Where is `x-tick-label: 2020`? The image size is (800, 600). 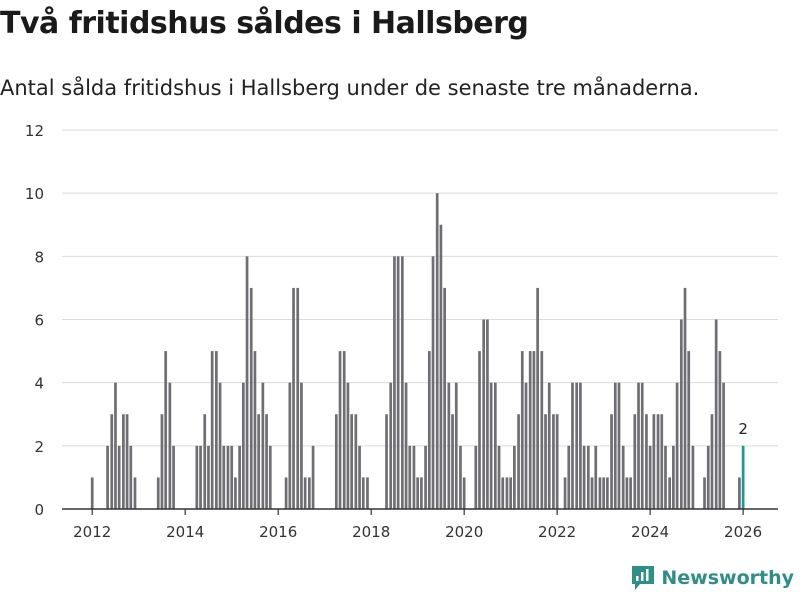
x-tick-label: 2020 is located at coordinates (464, 532).